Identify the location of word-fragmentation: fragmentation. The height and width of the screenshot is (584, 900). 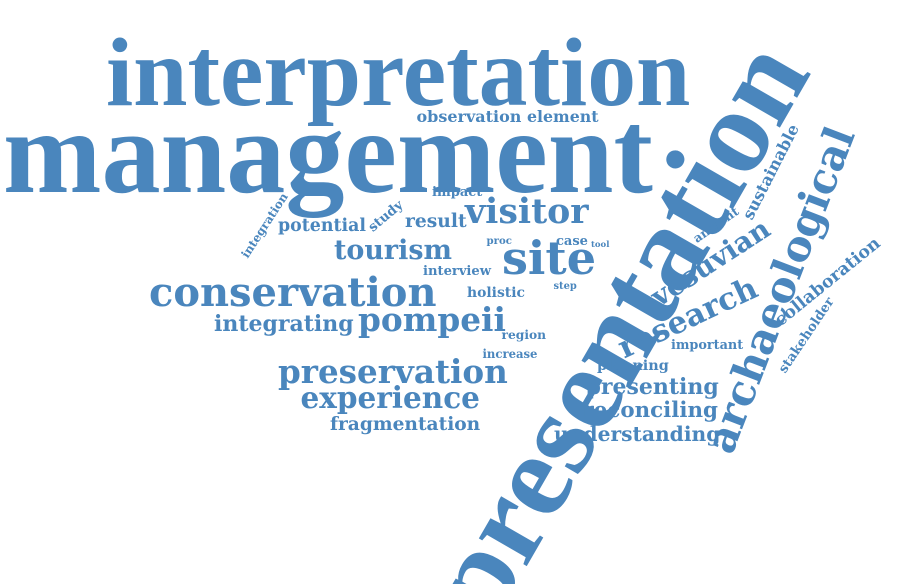
(405, 424).